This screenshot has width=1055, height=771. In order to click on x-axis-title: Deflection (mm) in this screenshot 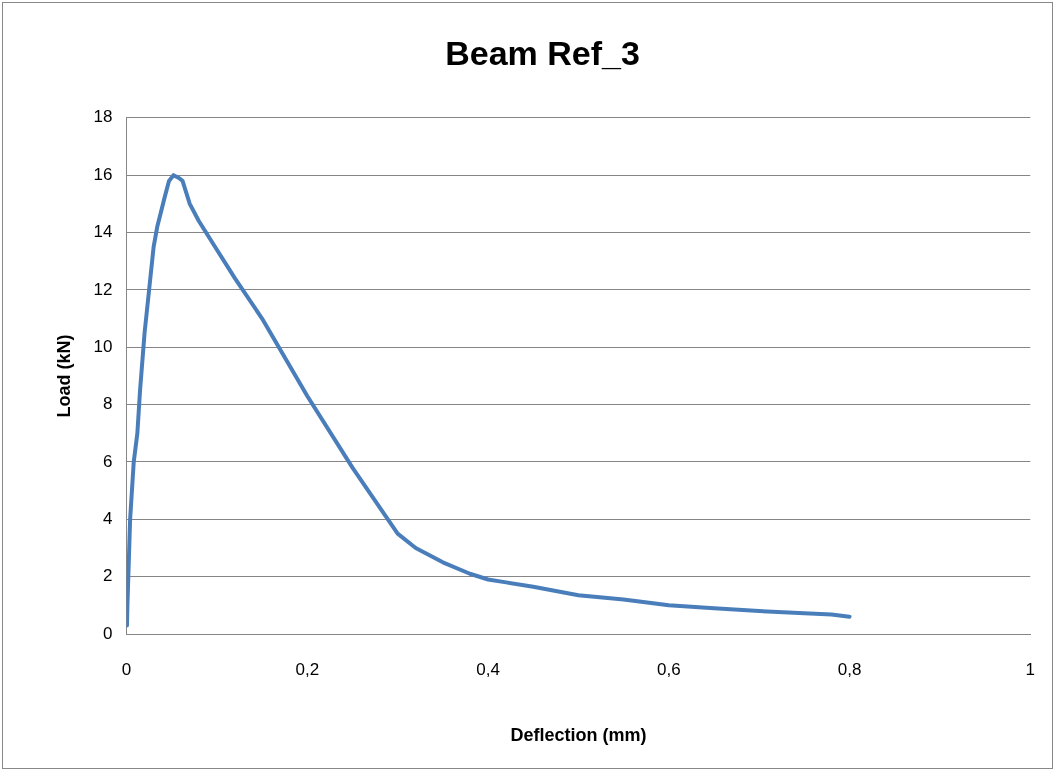, I will do `click(578, 735)`.